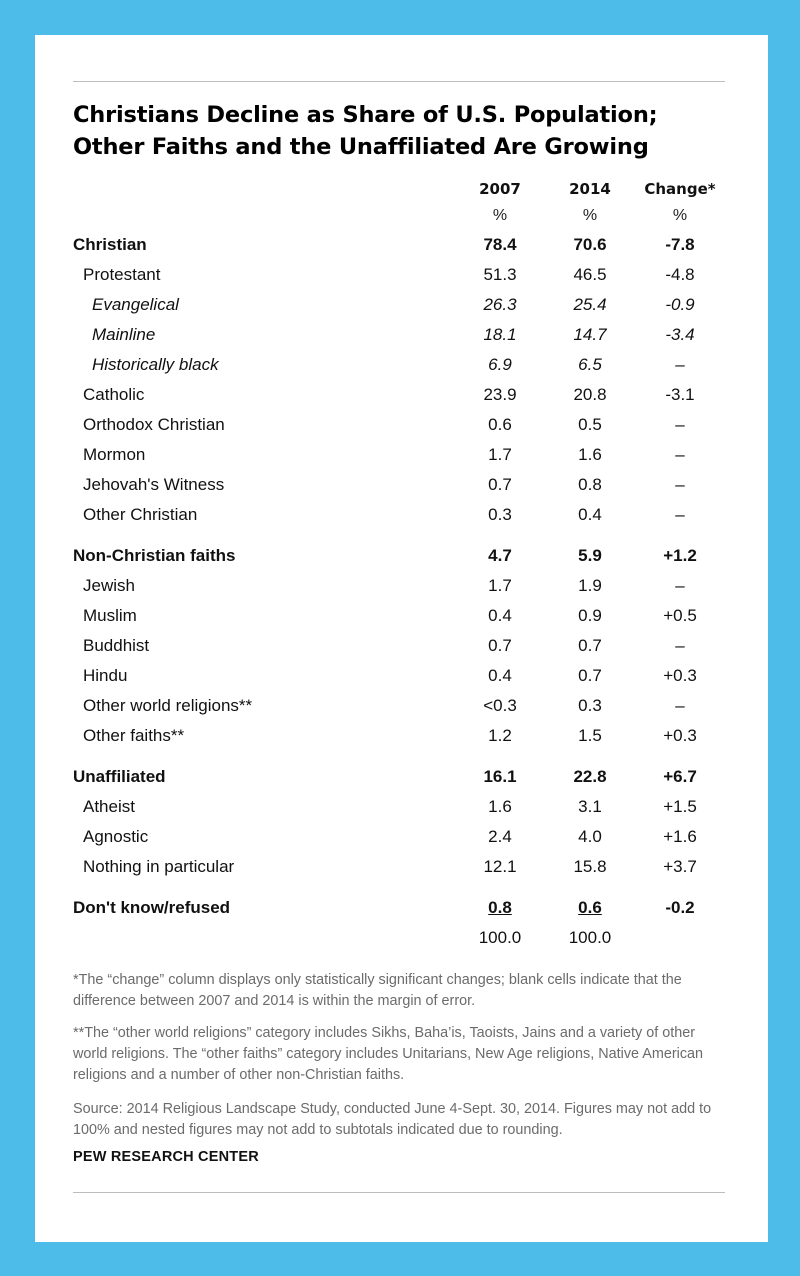  What do you see at coordinates (152, 907) in the screenshot?
I see `row-label: Don't know/refused` at bounding box center [152, 907].